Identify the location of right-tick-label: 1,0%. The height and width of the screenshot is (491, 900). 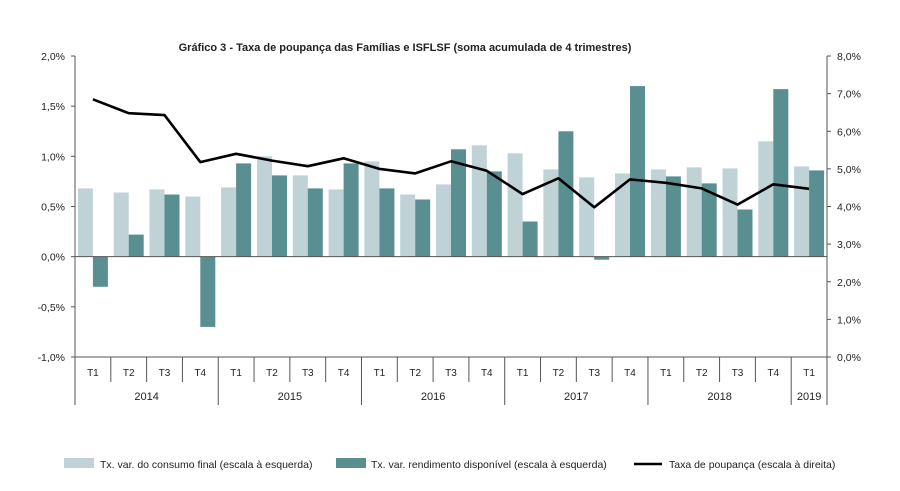
(849, 320).